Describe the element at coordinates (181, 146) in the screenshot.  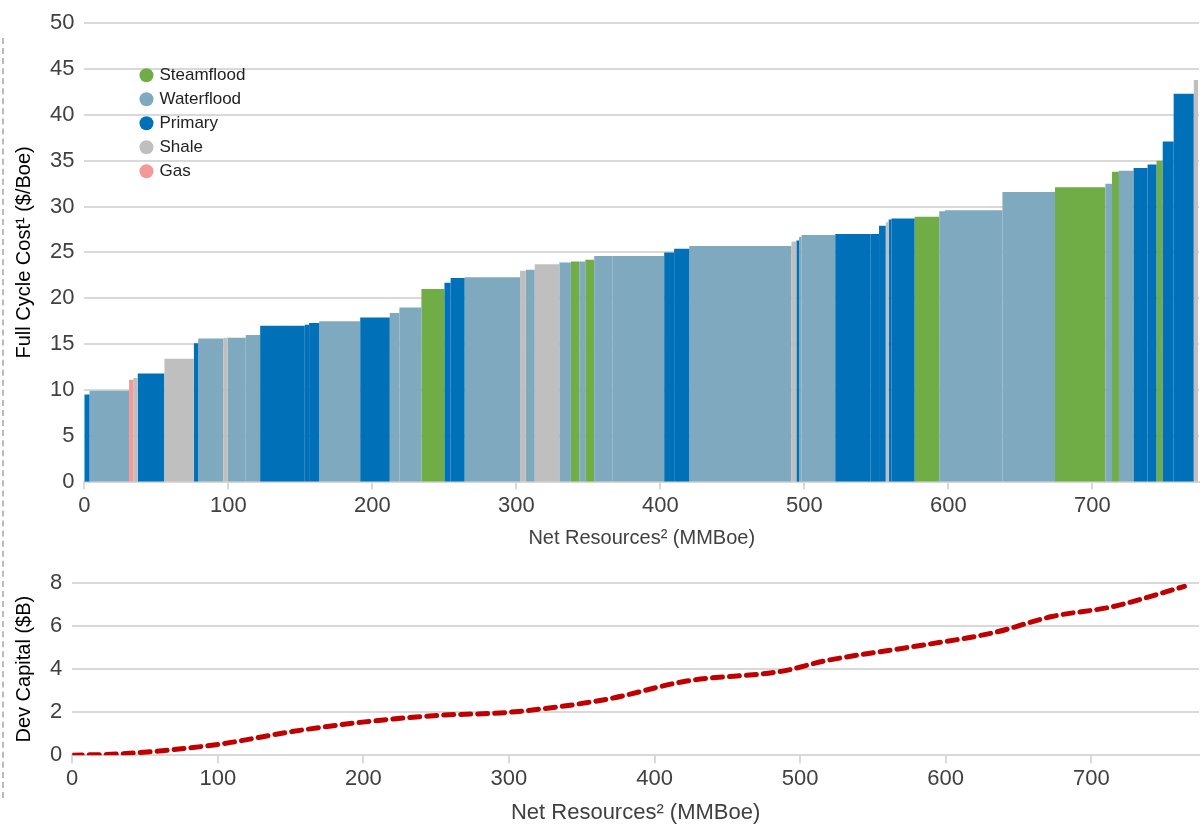
I see `legend-label: Shale` at that location.